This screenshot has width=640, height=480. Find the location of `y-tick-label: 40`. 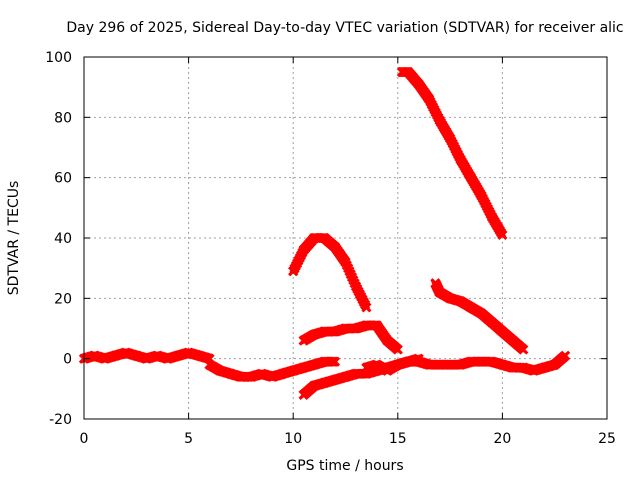

y-tick-label: 40 is located at coordinates (63, 239).